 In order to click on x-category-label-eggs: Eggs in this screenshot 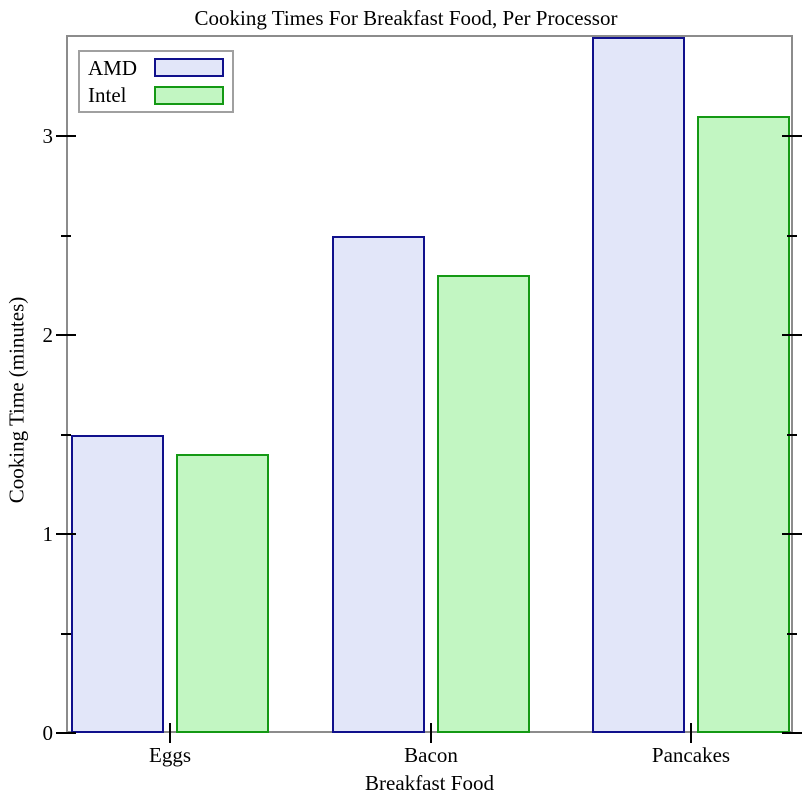, I will do `click(170, 755)`.